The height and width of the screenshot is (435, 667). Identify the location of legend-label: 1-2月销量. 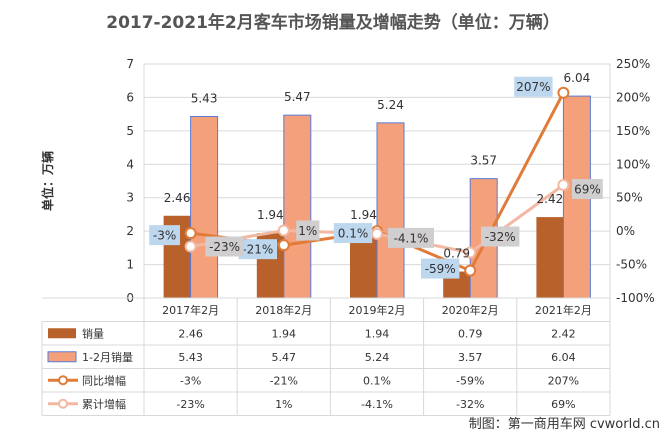
(107, 357).